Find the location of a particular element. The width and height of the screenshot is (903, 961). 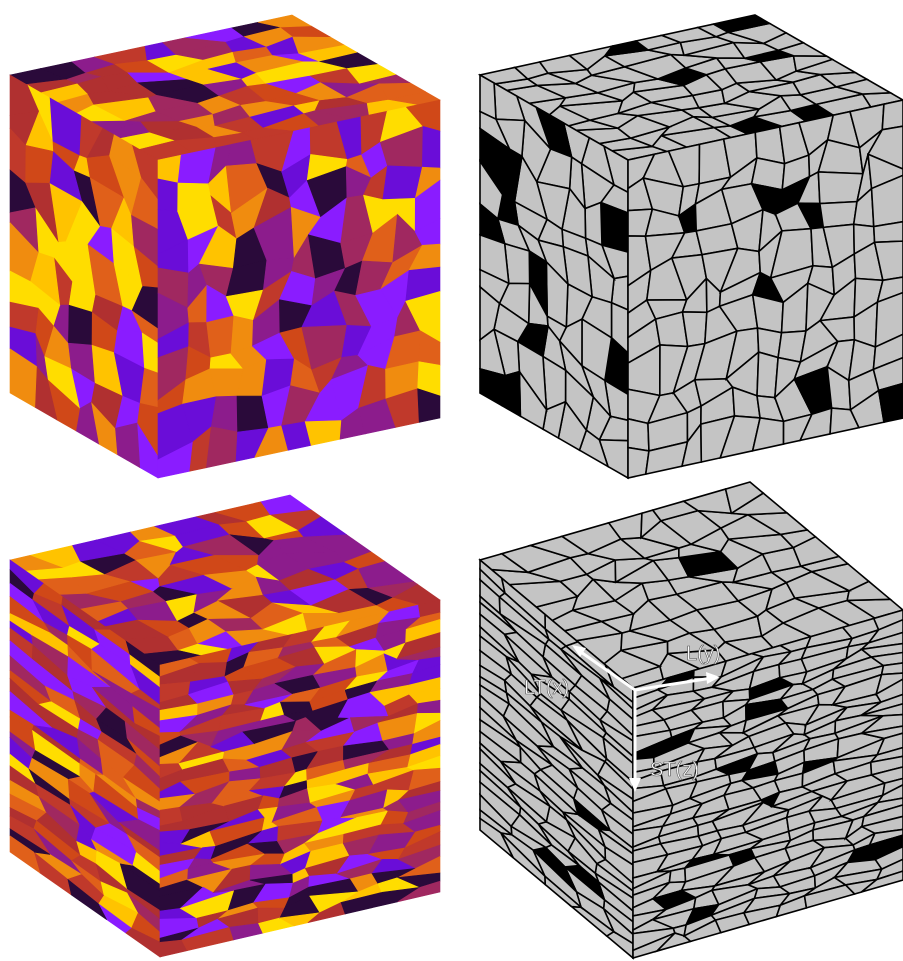

axis-label: LT(x) is located at coordinates (546, 688).